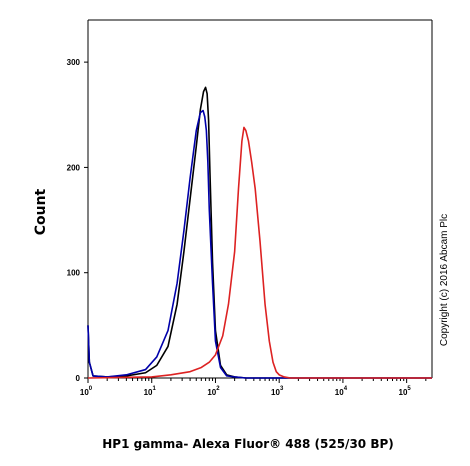 The height and width of the screenshot is (466, 470). I want to click on y-tick-label: 0, so click(78, 378).